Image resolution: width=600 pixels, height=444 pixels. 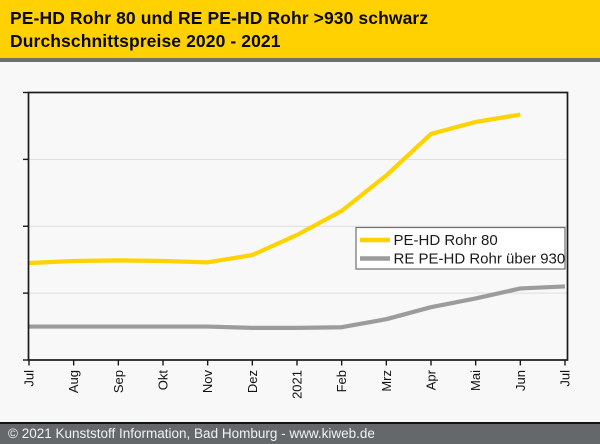 What do you see at coordinates (475, 380) in the screenshot?
I see `x-axis-label: Mai` at bounding box center [475, 380].